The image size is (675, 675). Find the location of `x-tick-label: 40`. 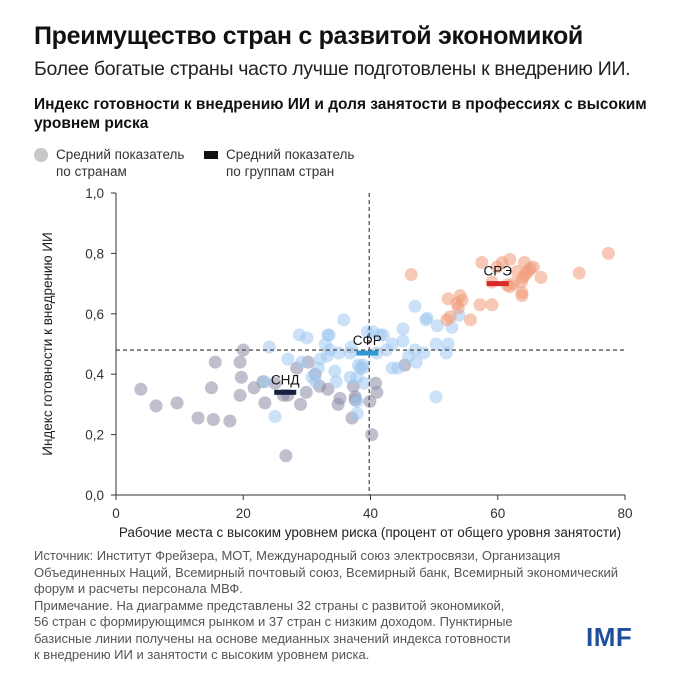

x-tick-label: 40 is located at coordinates (370, 513).